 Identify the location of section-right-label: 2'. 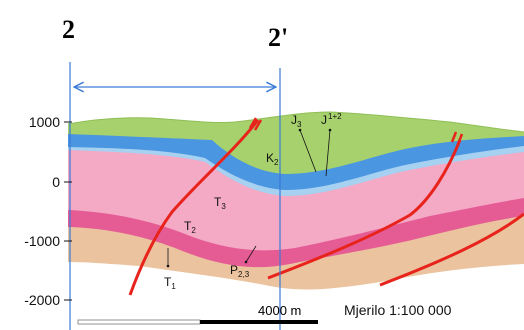
(278, 37).